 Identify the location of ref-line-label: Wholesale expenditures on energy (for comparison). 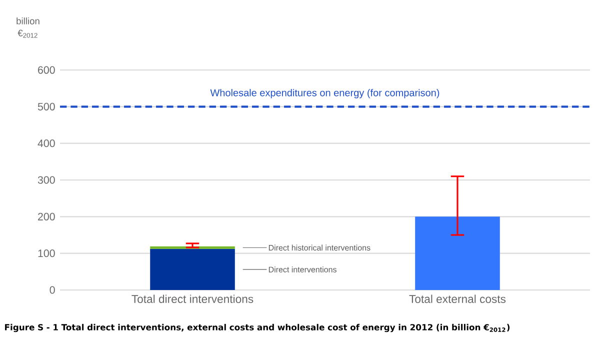
(325, 93).